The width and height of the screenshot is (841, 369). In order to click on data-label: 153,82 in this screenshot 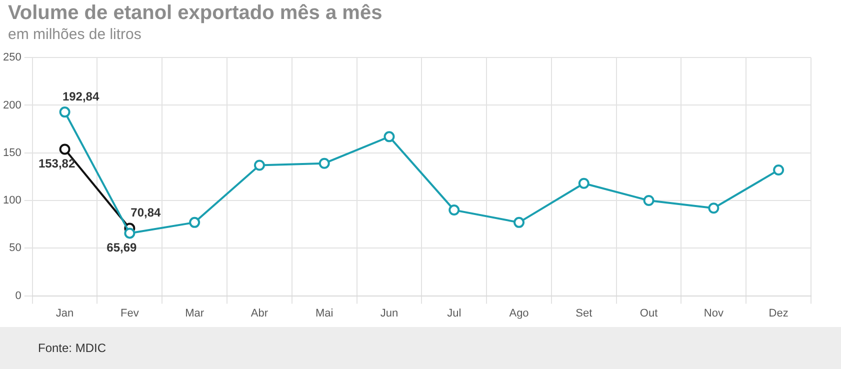, I will do `click(57, 163)`.